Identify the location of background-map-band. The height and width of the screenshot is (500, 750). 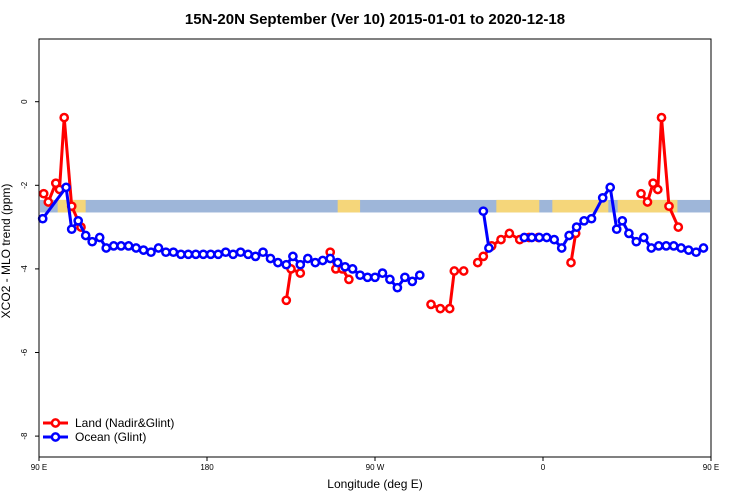
(375, 206).